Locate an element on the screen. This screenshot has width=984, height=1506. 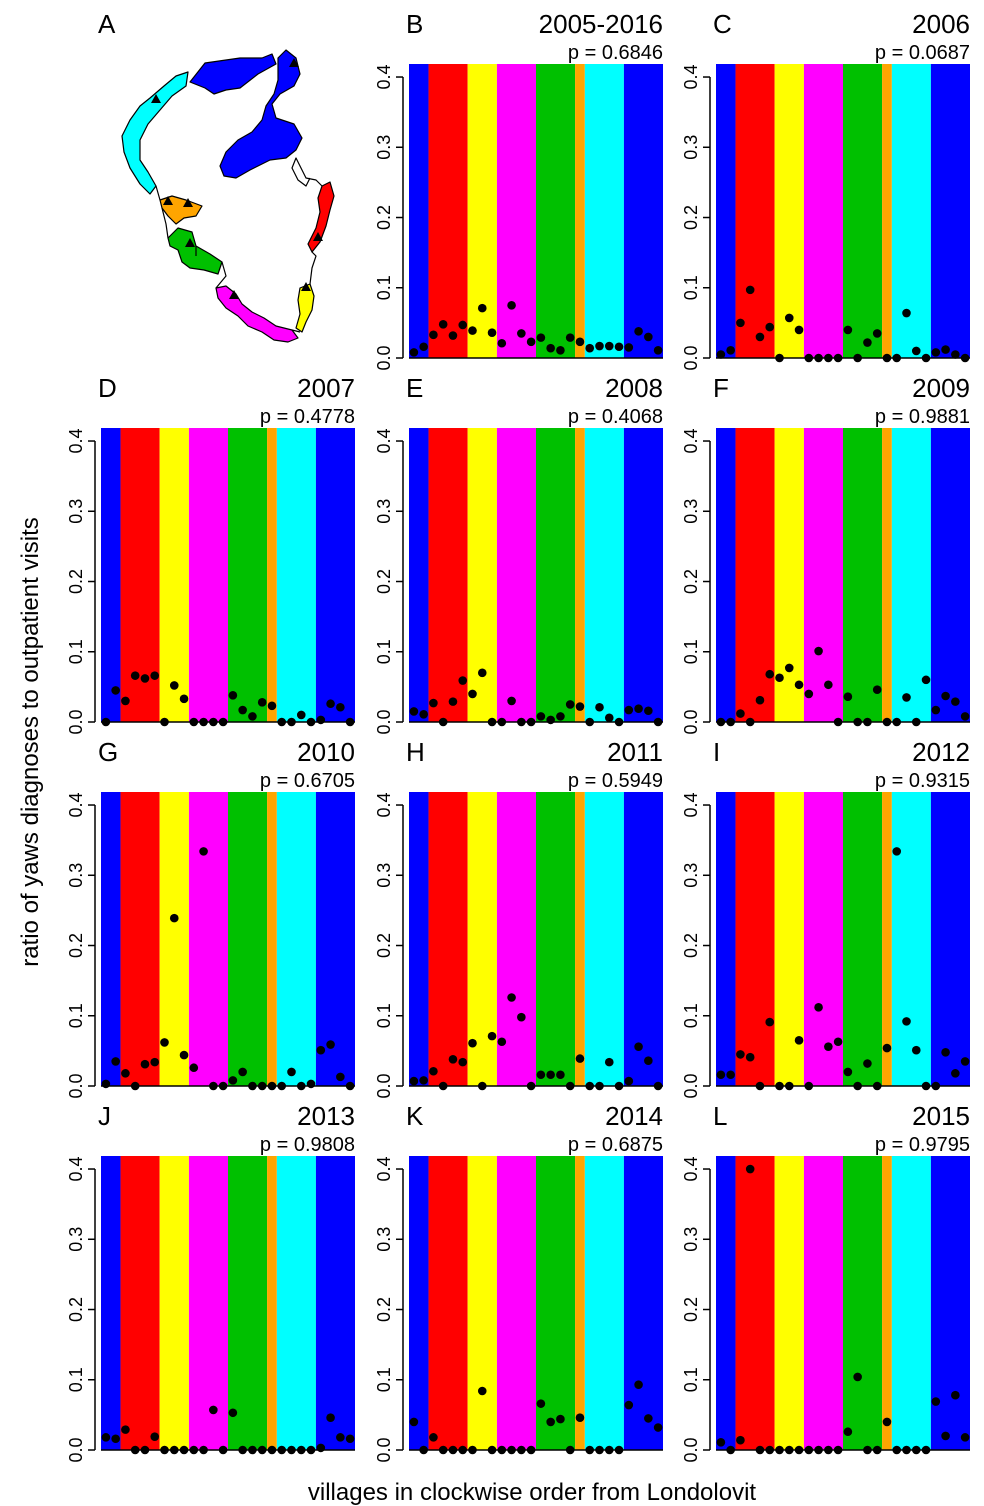
p-value-label: p = 0.9315 is located at coordinates (922, 781).